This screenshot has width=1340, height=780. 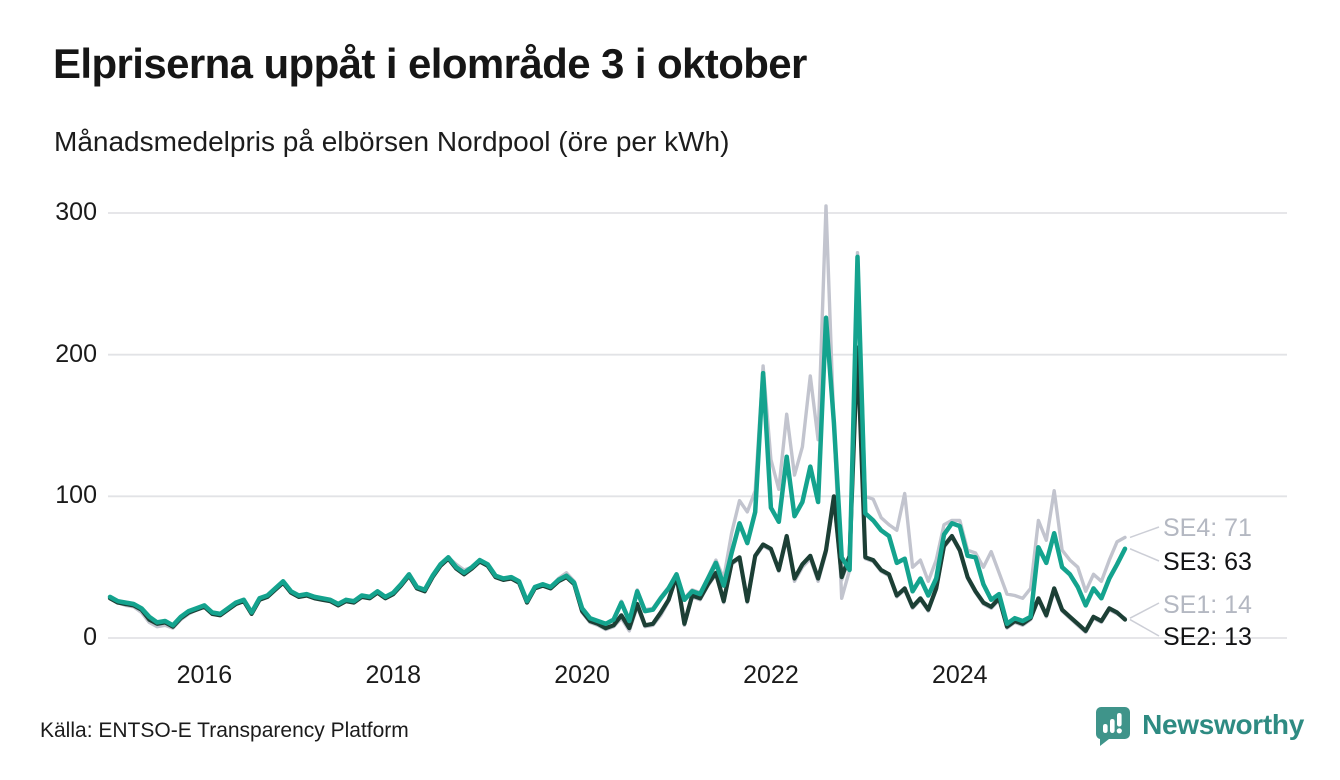 I want to click on exclamation-bar, so click(x=1119, y=720).